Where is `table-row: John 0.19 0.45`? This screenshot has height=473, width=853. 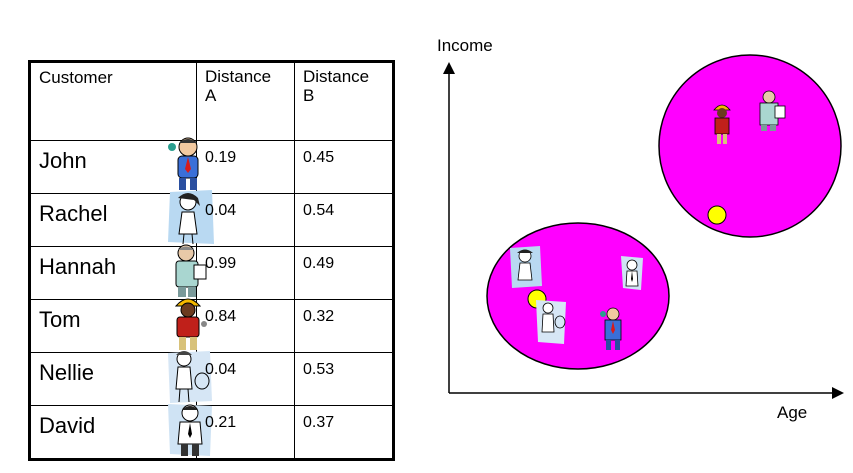
table-row: John 0.19 0.45 is located at coordinates (211, 165).